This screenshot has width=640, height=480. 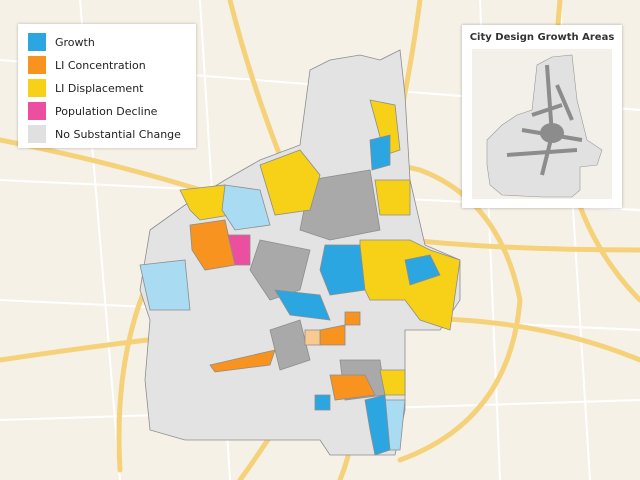 I want to click on inset-map: City Design Growth Areas, so click(x=542, y=116).